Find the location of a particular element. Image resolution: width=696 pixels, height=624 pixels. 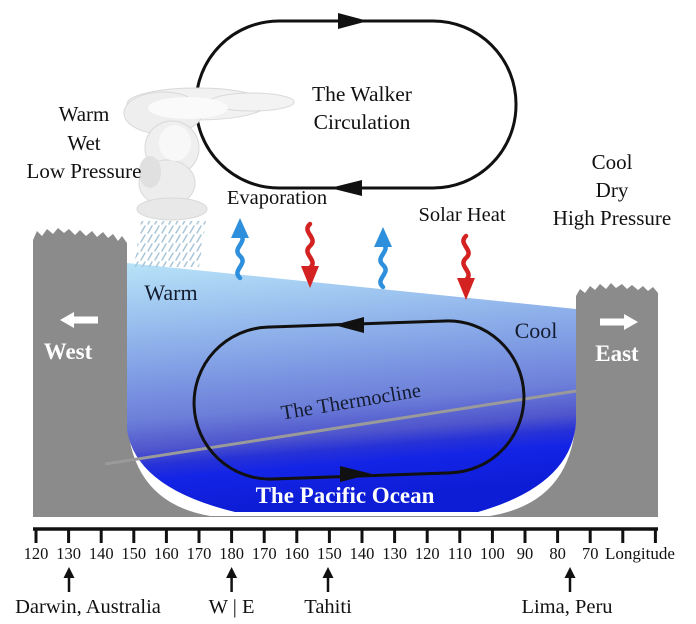

svg-text: The Walker is located at coordinates (362, 94).